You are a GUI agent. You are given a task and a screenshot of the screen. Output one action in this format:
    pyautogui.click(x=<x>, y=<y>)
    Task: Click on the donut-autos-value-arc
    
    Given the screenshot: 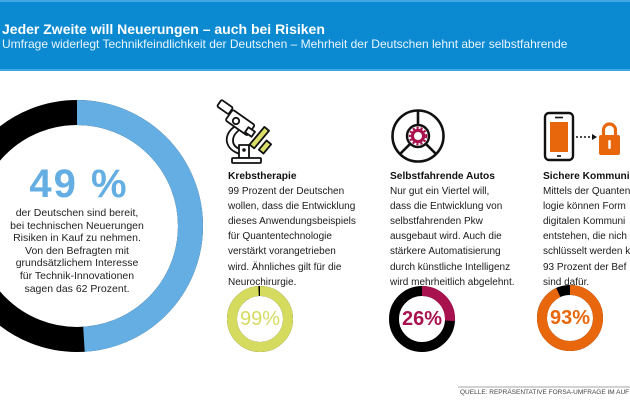 What is the action you would take?
    pyautogui.click(x=422, y=319)
    